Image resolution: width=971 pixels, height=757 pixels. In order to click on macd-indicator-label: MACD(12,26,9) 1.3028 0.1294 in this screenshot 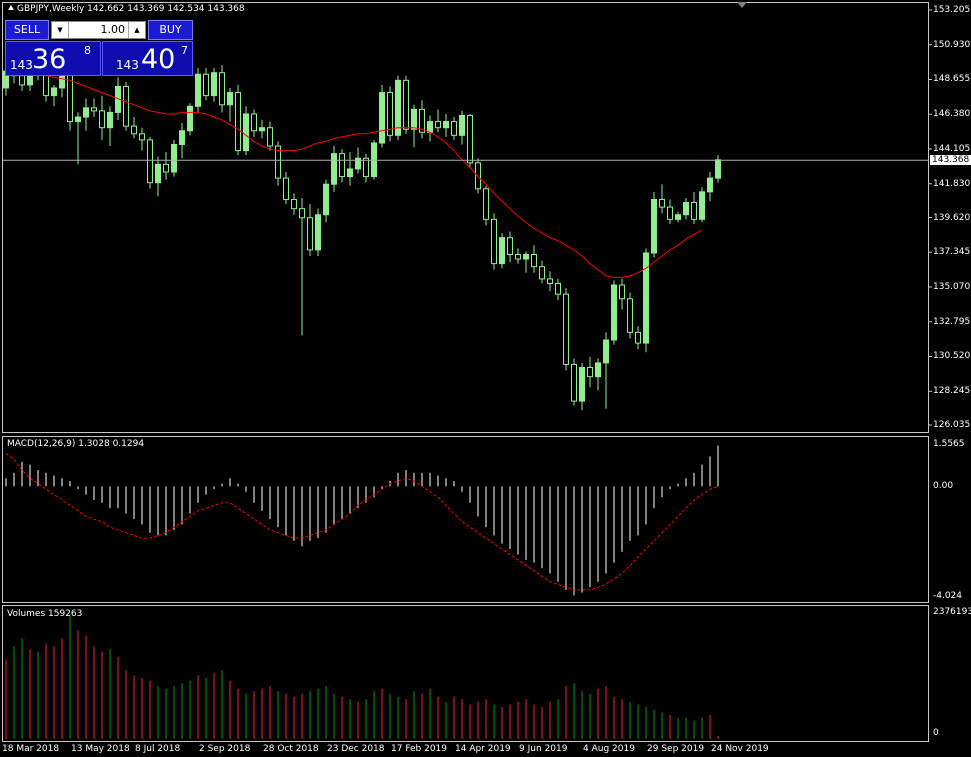, I will do `click(76, 444)`.